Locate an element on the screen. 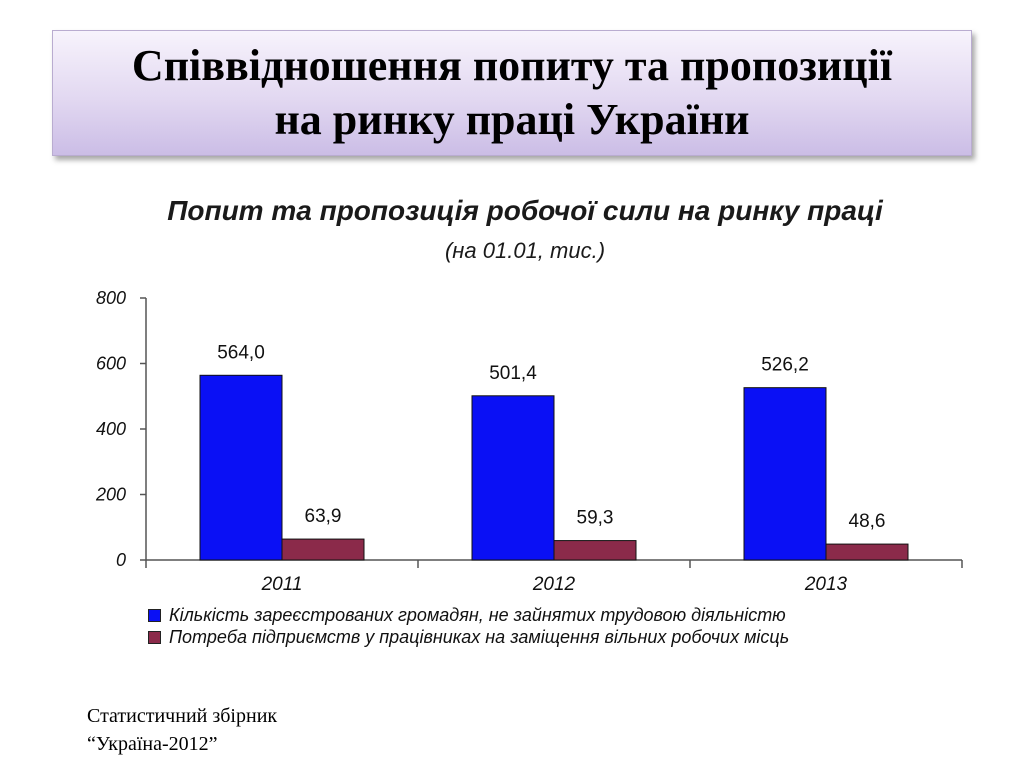  y-tick-label: 0 is located at coordinates (121, 560).